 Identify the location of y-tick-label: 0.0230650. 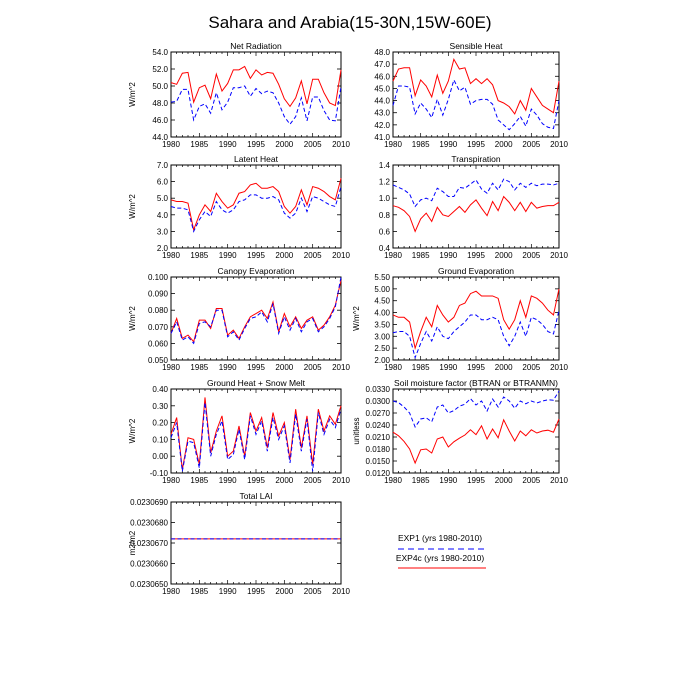
(149, 584).